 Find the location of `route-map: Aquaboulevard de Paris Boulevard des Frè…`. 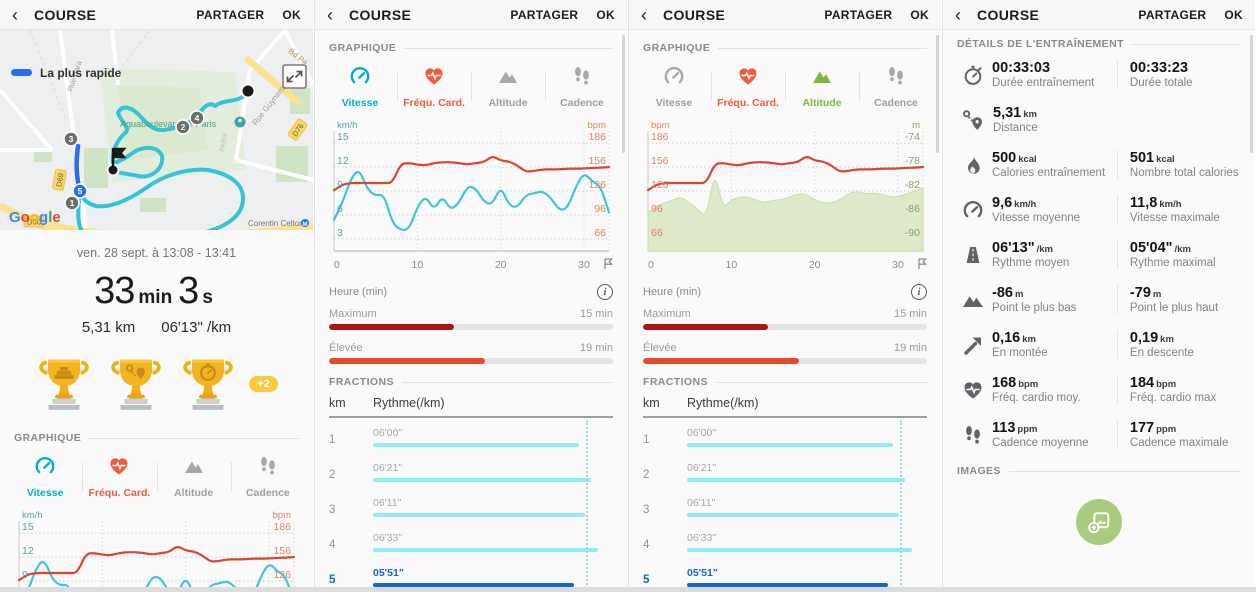

route-map: Aquaboulevard de Paris Boulevard des Frè… is located at coordinates (156, 142).